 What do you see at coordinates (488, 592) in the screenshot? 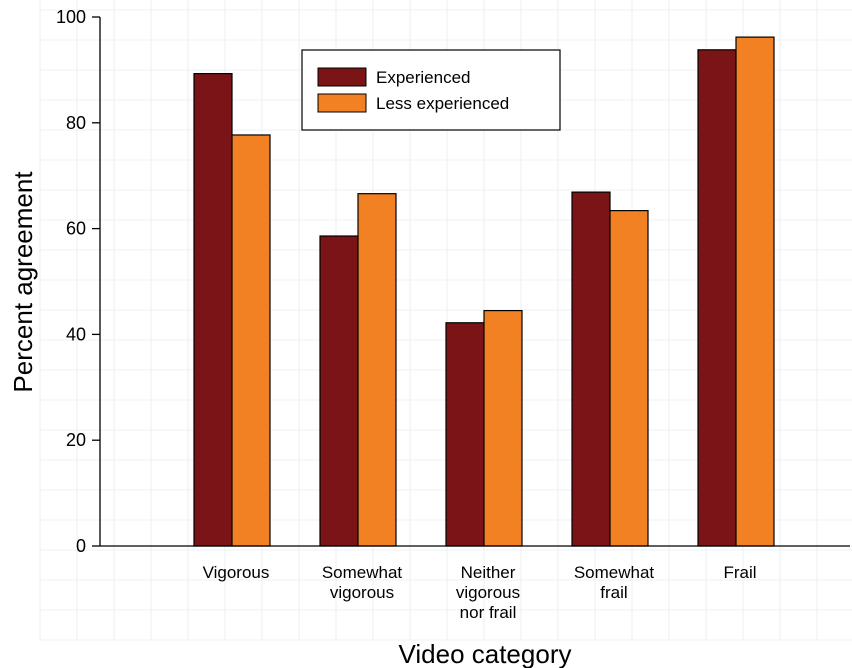
I see `x-tick-label: Neither vigorous nor frail` at bounding box center [488, 592].